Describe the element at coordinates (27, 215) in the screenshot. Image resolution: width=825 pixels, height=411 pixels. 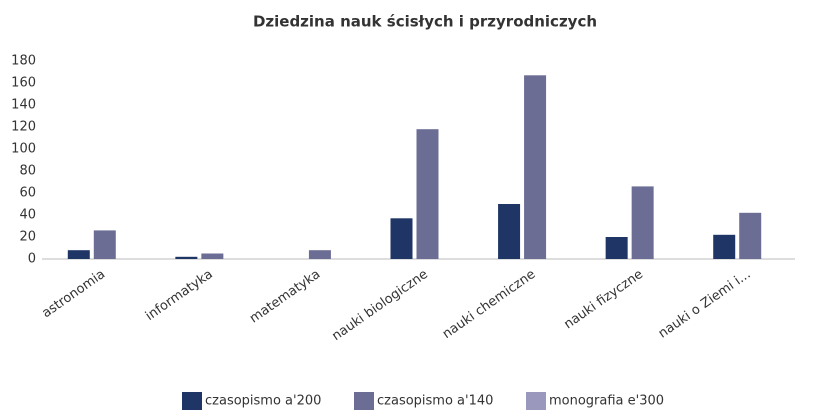
I see `y-tick-label: 40` at that location.